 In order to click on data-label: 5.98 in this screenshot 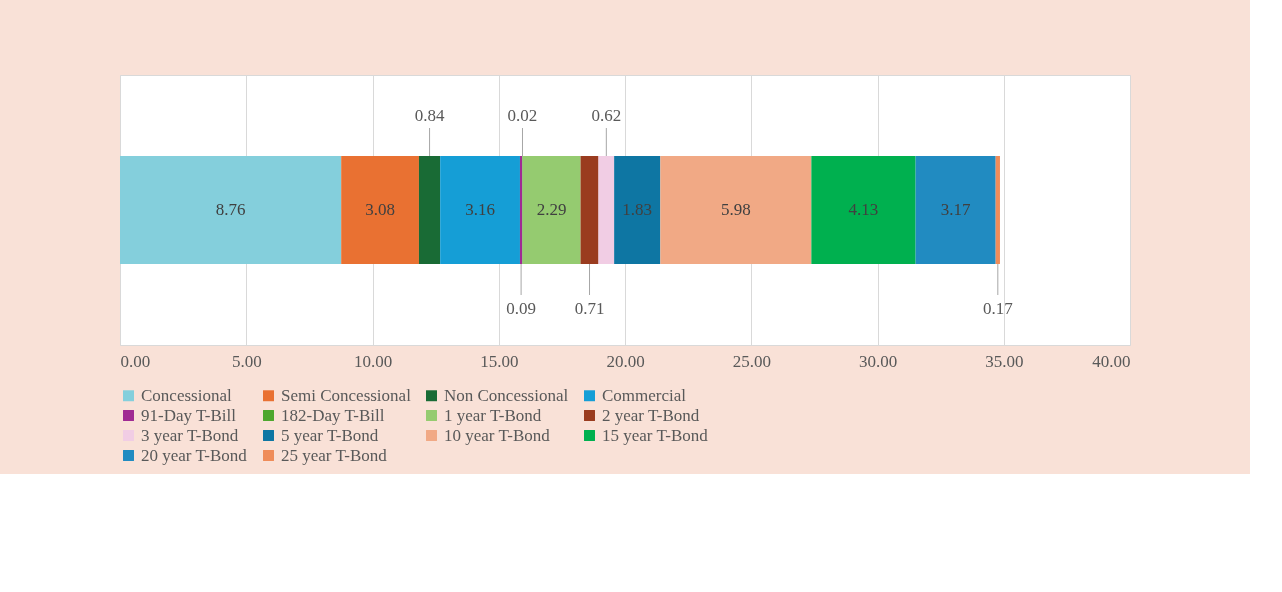, I will do `click(735, 209)`.